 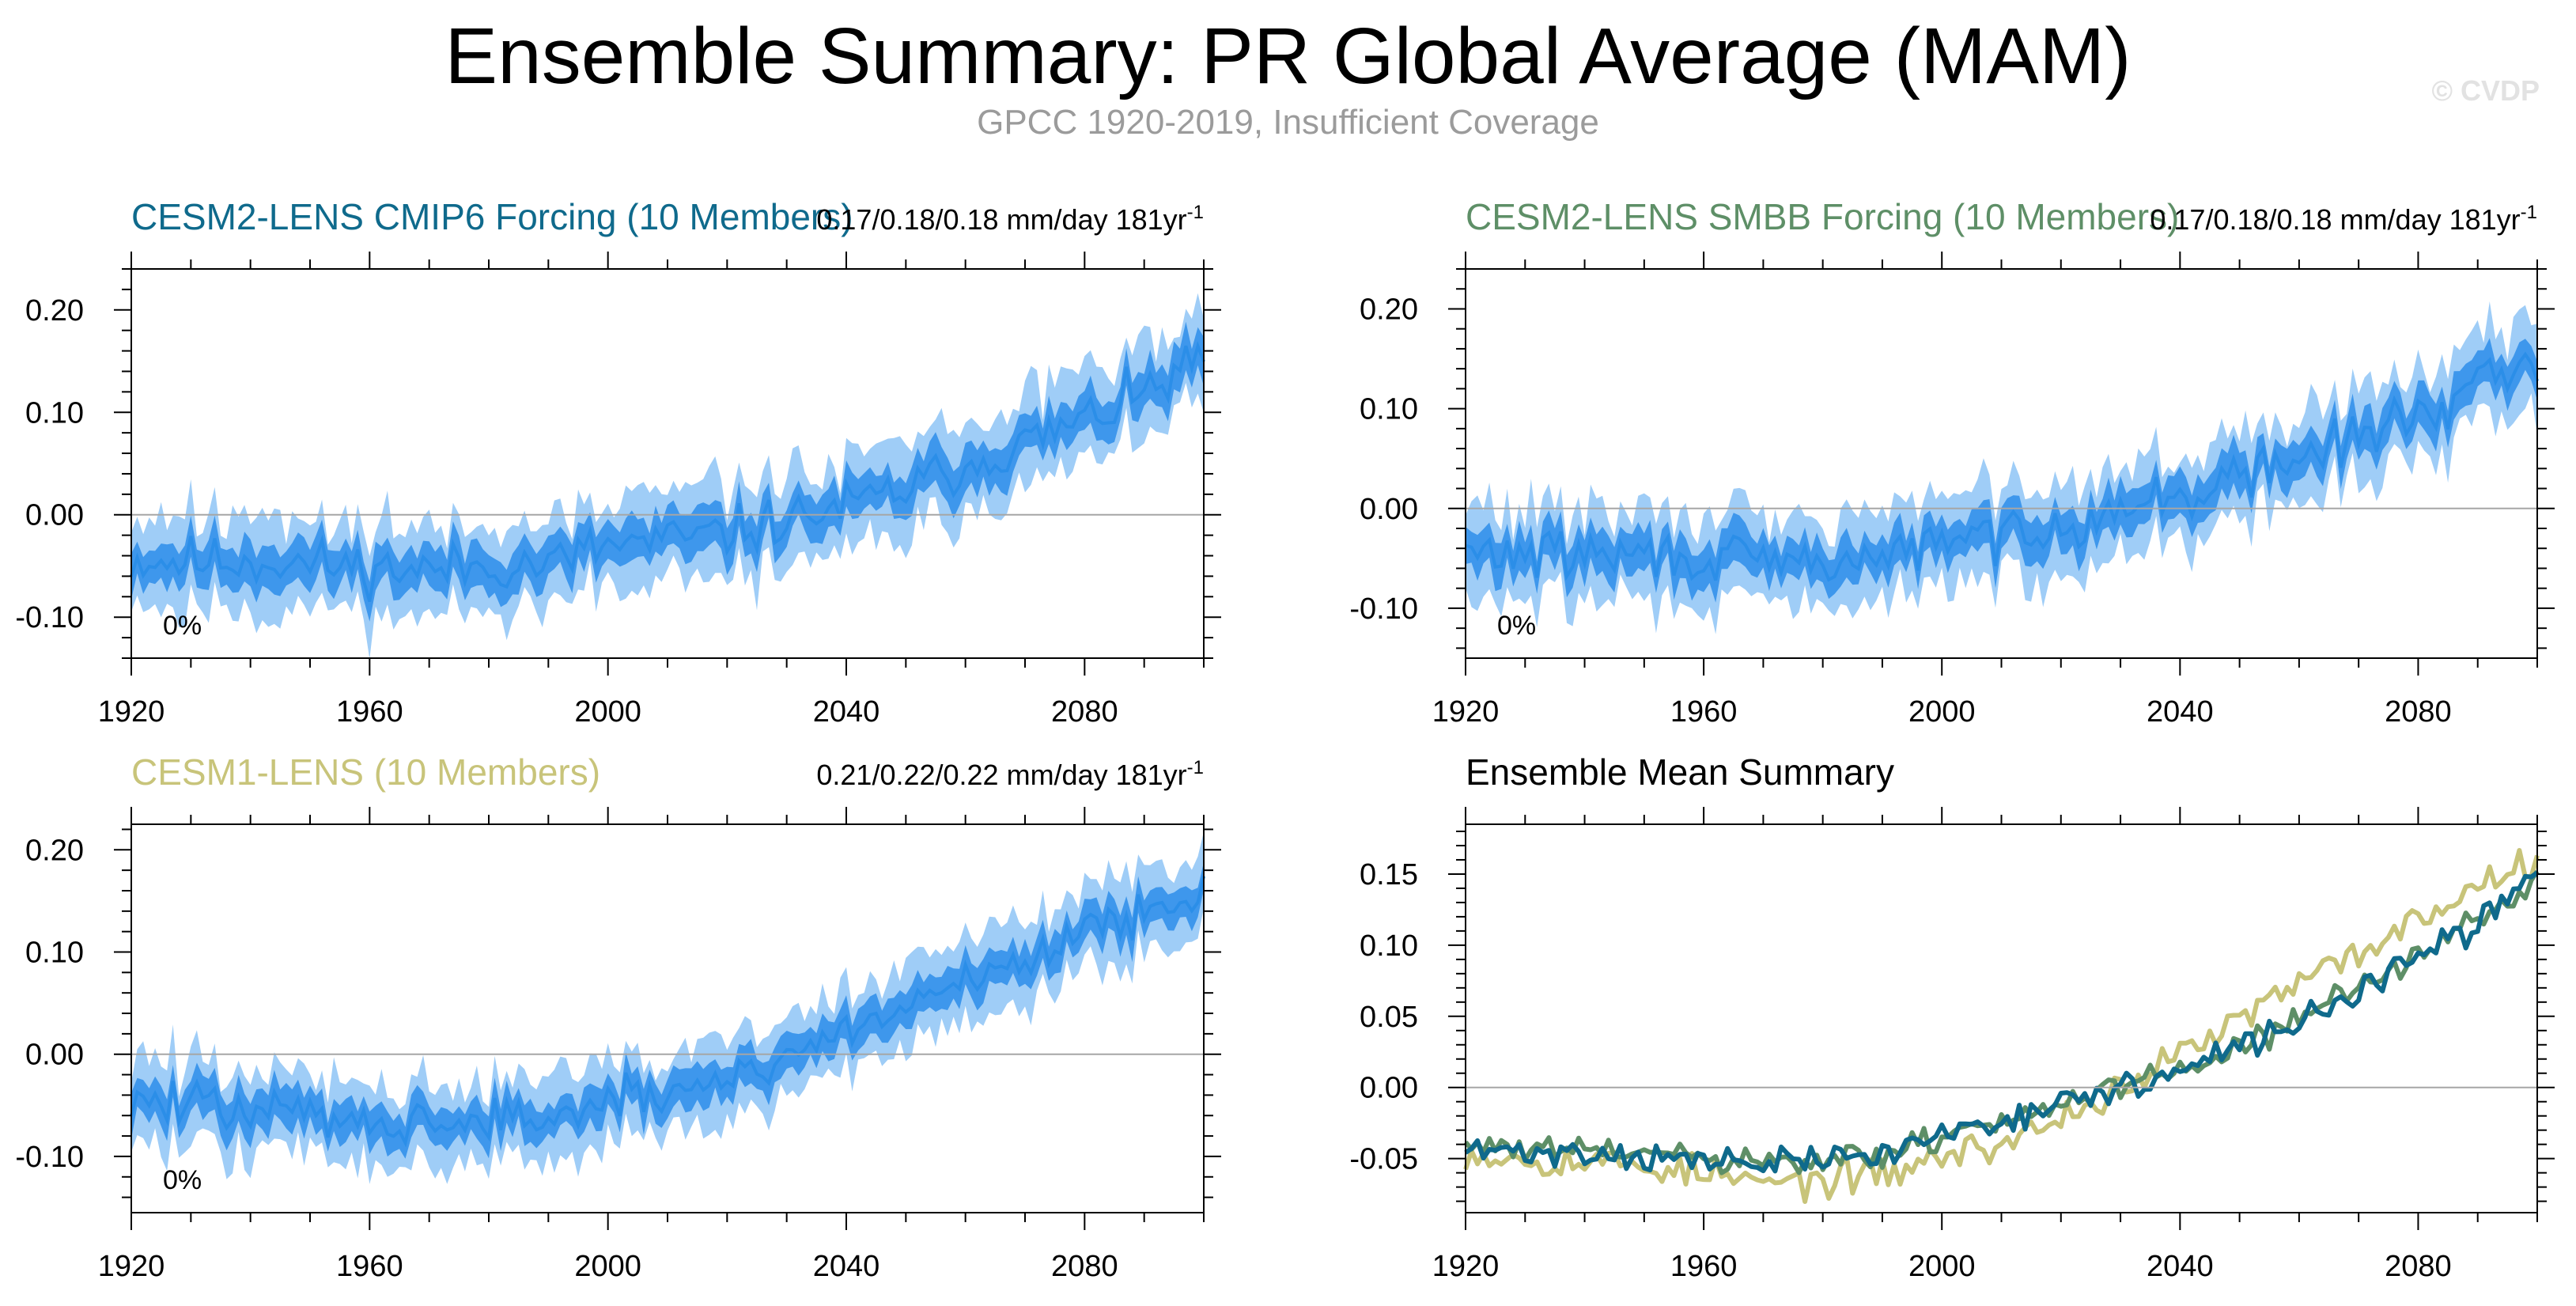 I want to click on summary-ytick-label: 0.10, so click(x=1389, y=946).